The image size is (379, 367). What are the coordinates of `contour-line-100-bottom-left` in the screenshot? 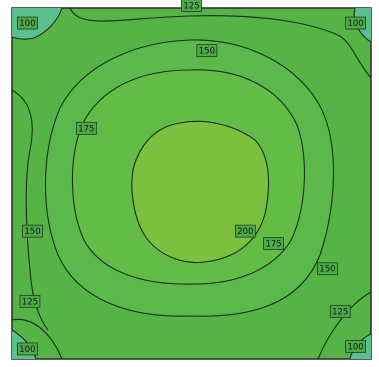 It's located at (24, 344).